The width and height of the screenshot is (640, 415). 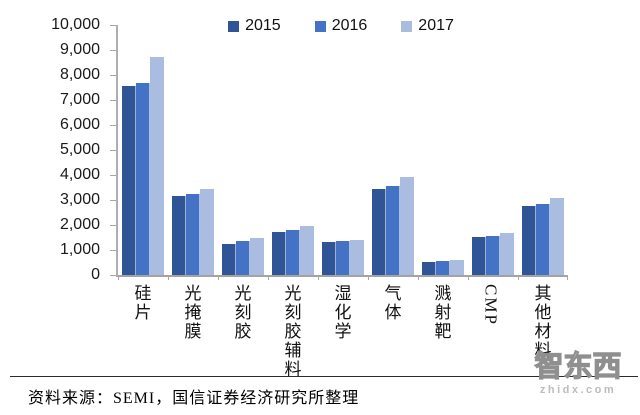 What do you see at coordinates (257, 256) in the screenshot?
I see `bar-2017-光刻胶` at bounding box center [257, 256].